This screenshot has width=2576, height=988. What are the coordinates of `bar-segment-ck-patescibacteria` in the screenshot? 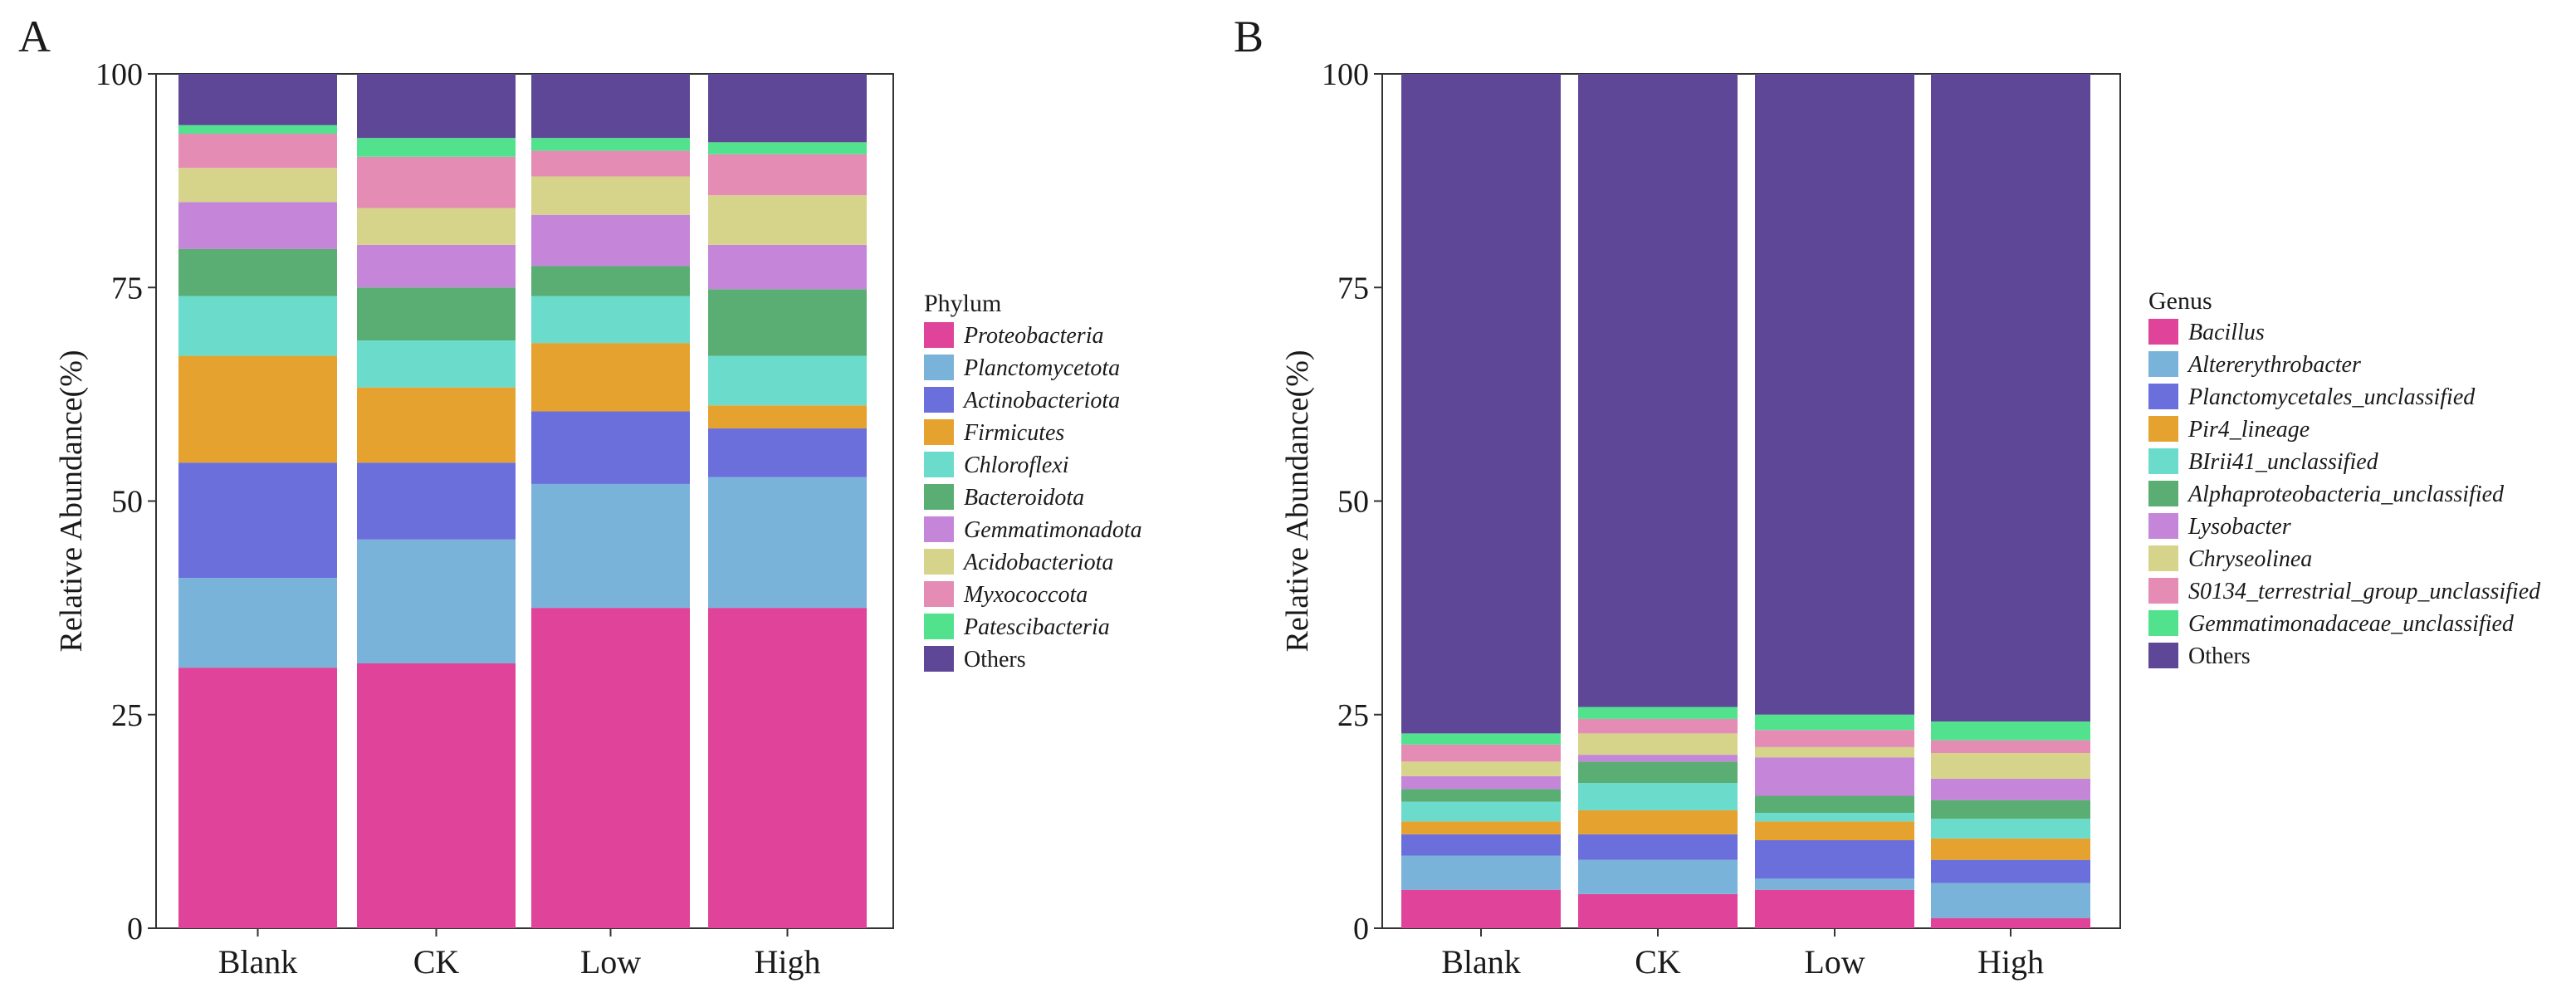 It's located at (436, 147).